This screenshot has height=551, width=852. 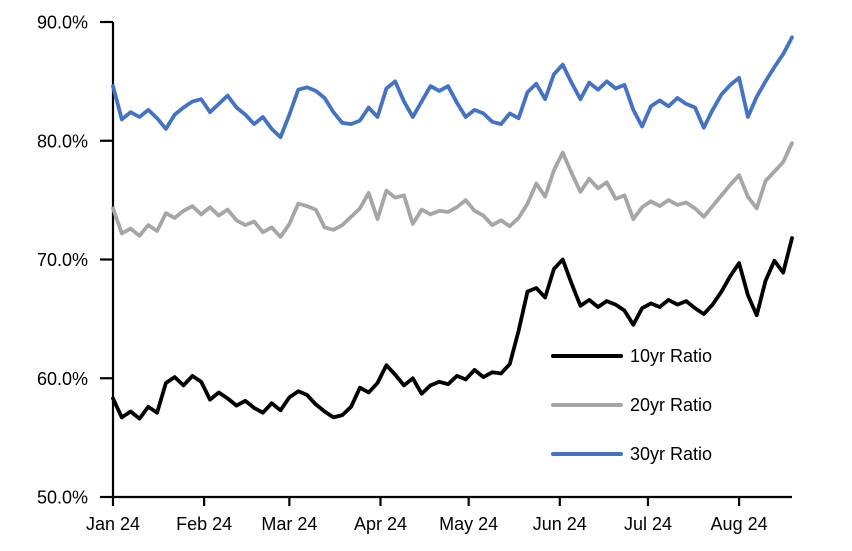 I want to click on legend-label-10yr-ratio: 10yr Ratio, so click(x=671, y=355).